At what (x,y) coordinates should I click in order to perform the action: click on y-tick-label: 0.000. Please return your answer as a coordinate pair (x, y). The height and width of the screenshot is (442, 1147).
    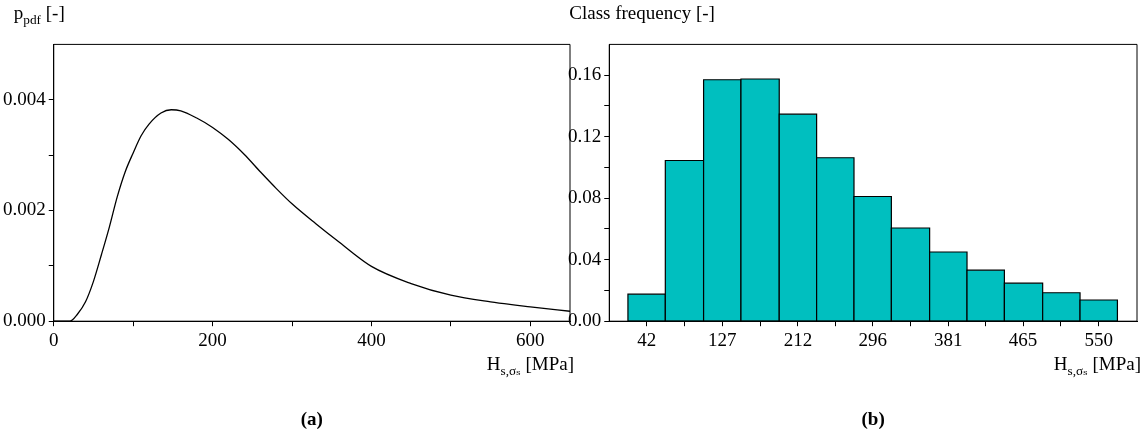
    Looking at the image, I should click on (24, 320).